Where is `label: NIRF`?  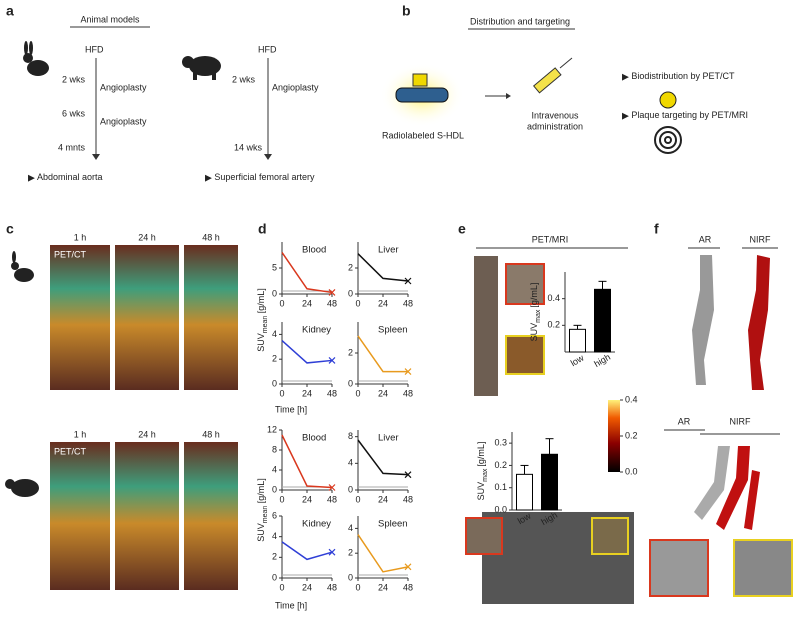 label: NIRF is located at coordinates (740, 421).